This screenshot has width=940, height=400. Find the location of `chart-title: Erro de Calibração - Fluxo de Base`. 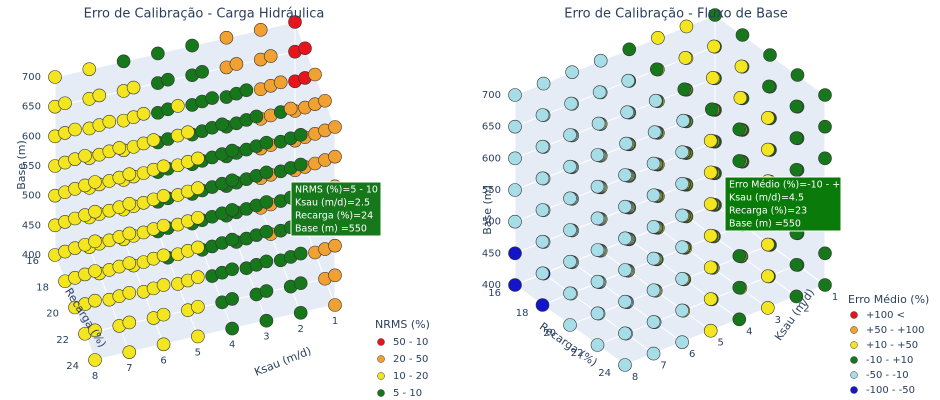

chart-title: Erro de Calibração - Fluxo de Base is located at coordinates (675, 14).